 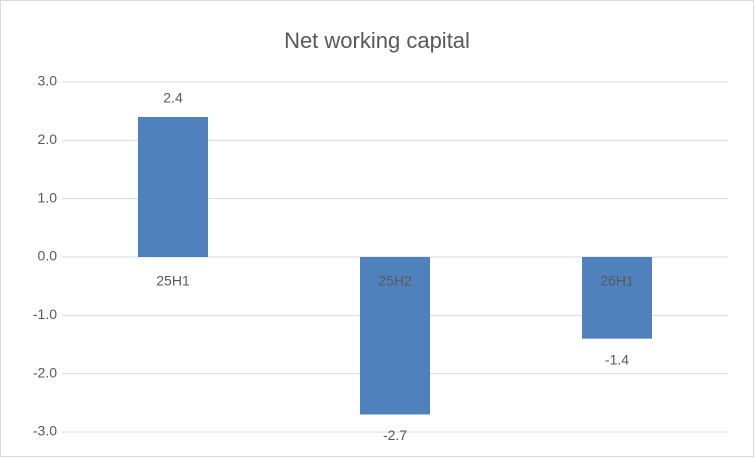 I want to click on y-tick-label: -1.0, so click(x=45, y=314).